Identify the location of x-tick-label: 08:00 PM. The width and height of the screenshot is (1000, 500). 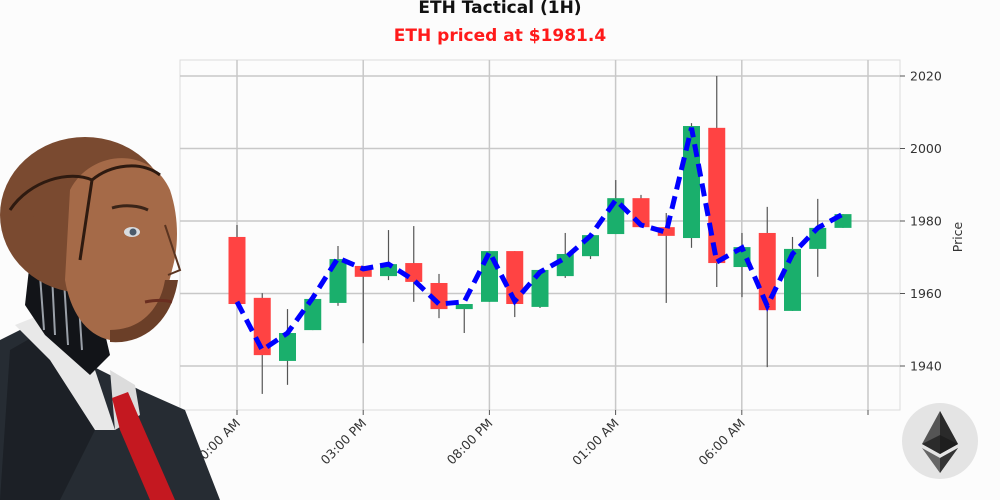
(470, 442).